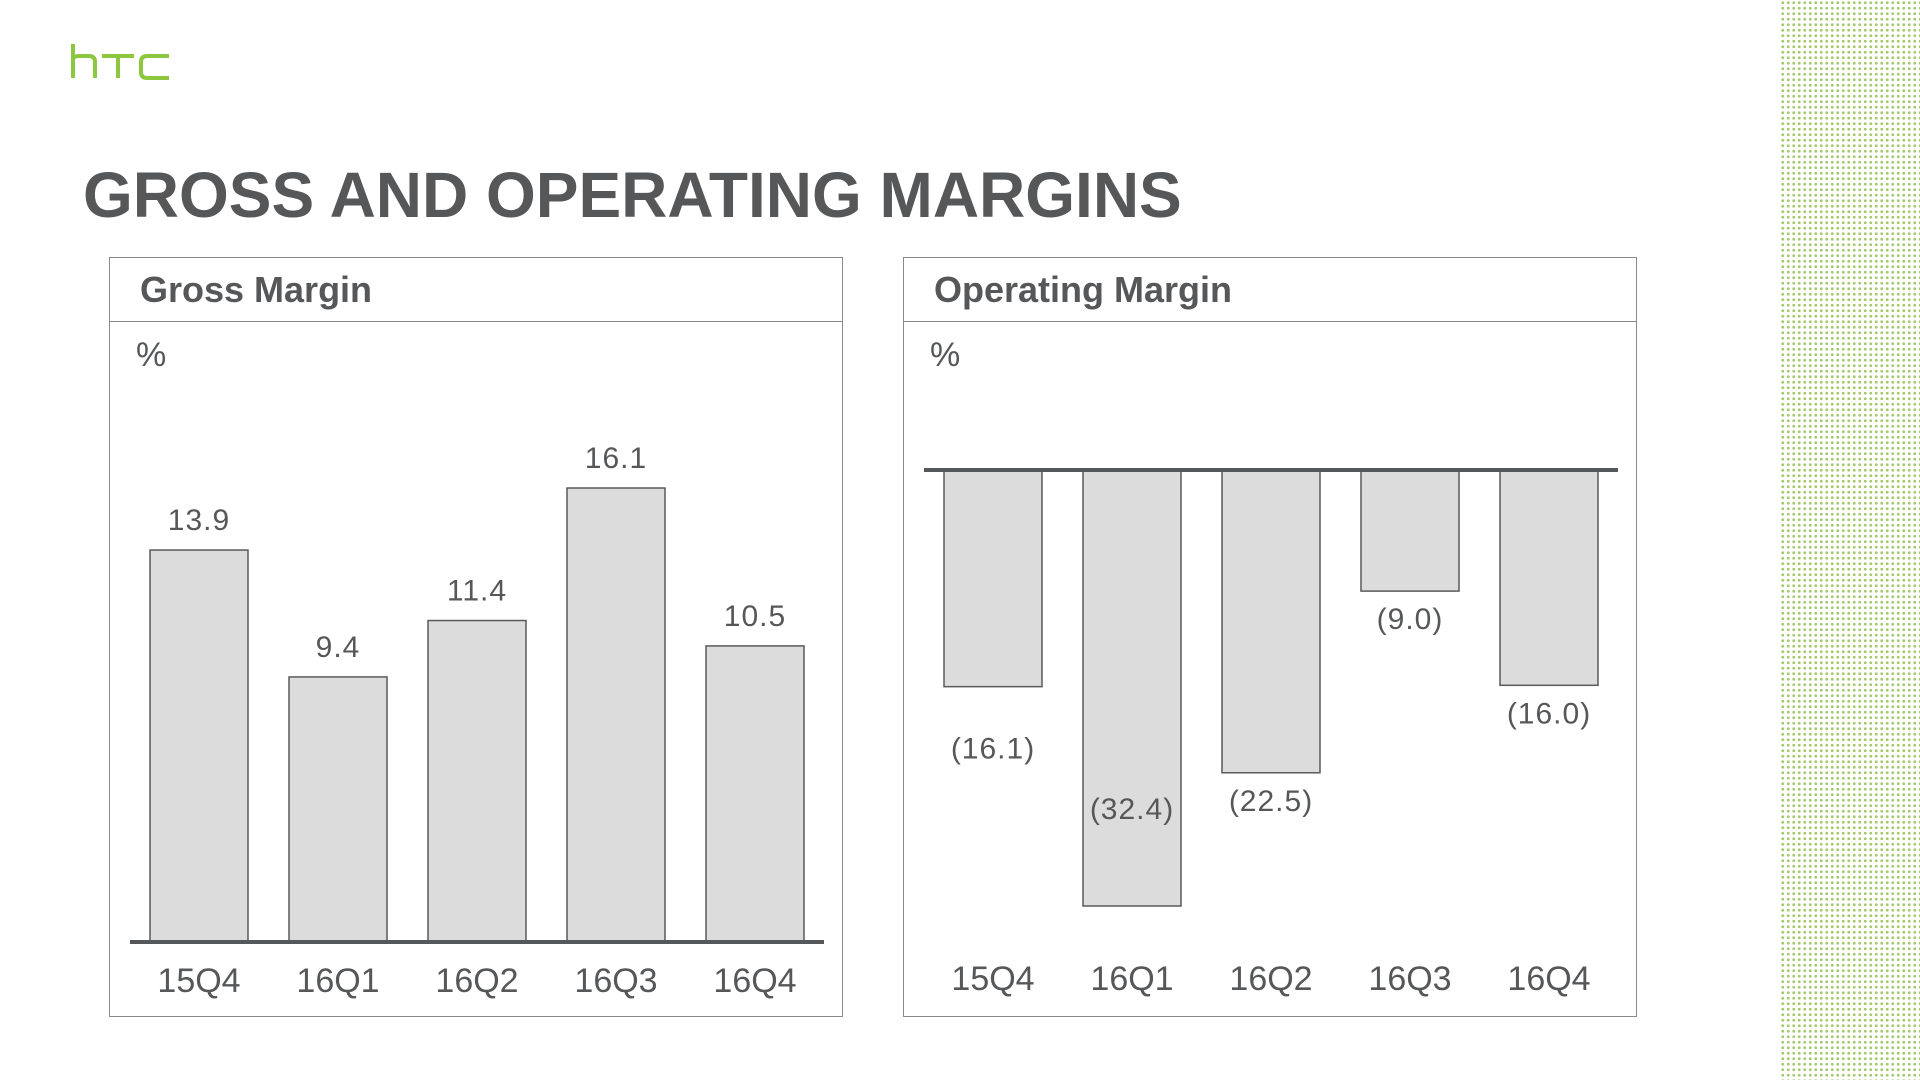  Describe the element at coordinates (199, 520) in the screenshot. I see `value-label-15q4: 13.9` at that location.